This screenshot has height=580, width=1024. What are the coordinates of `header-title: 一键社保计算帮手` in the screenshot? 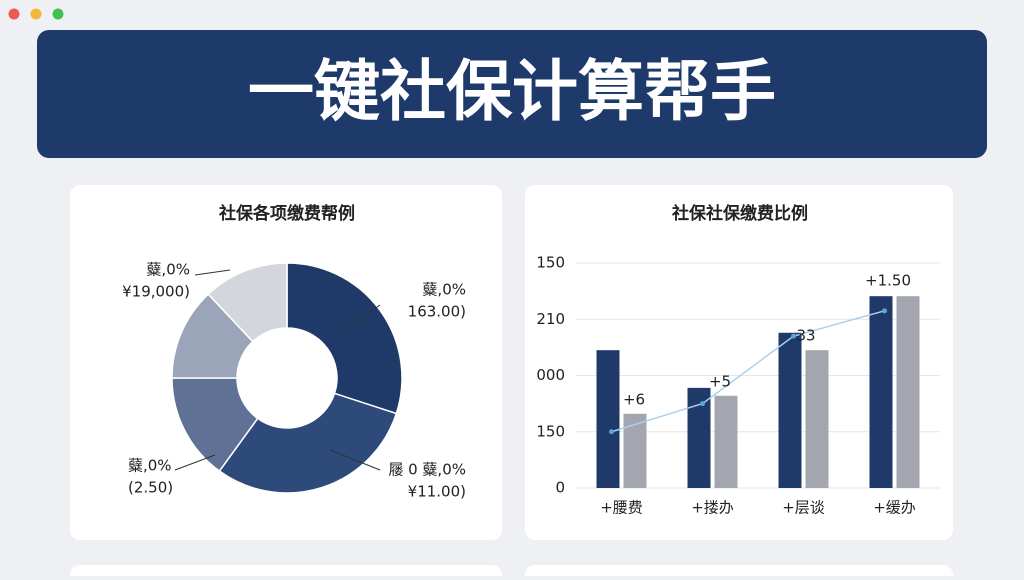 It's located at (512, 91).